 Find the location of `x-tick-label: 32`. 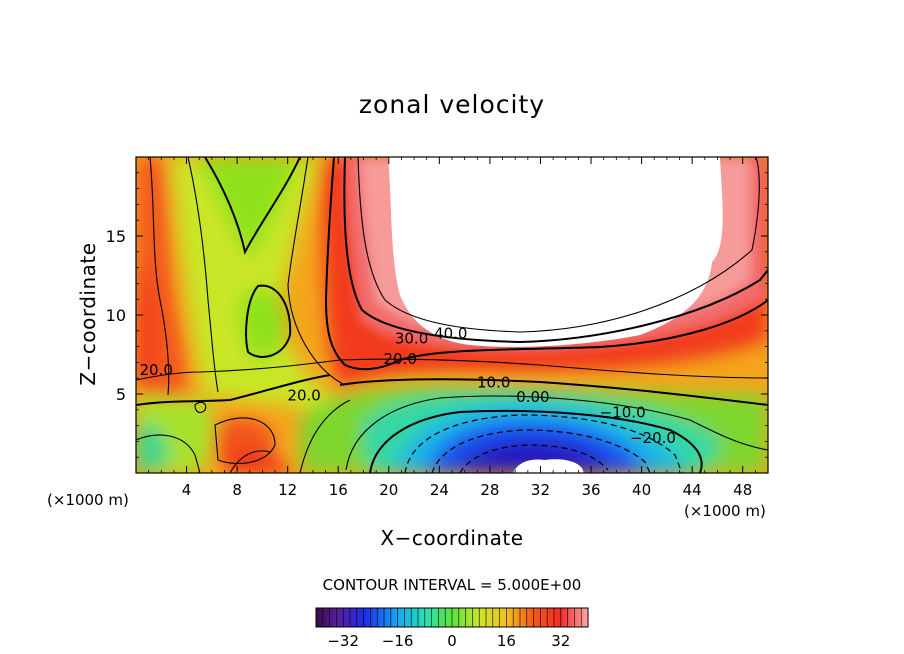

x-tick-label: 32 is located at coordinates (540, 490).